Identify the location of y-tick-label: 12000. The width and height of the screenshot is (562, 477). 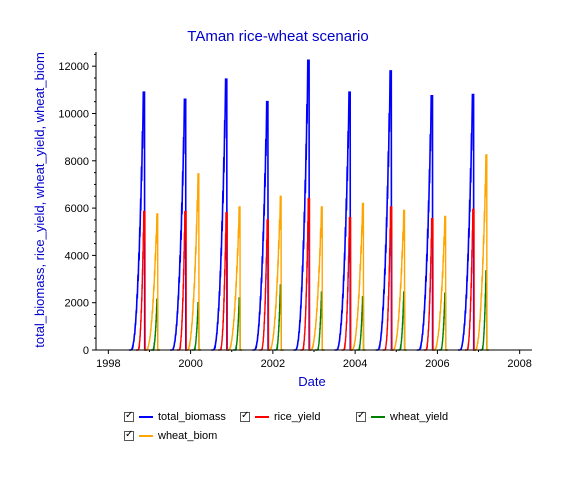
(73, 67).